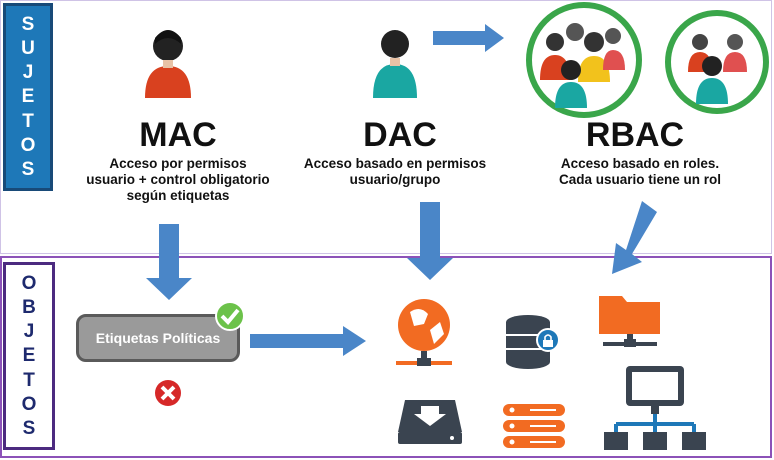 The image size is (774, 460). What do you see at coordinates (430, 422) in the screenshot?
I see `download-tray-icon` at bounding box center [430, 422].